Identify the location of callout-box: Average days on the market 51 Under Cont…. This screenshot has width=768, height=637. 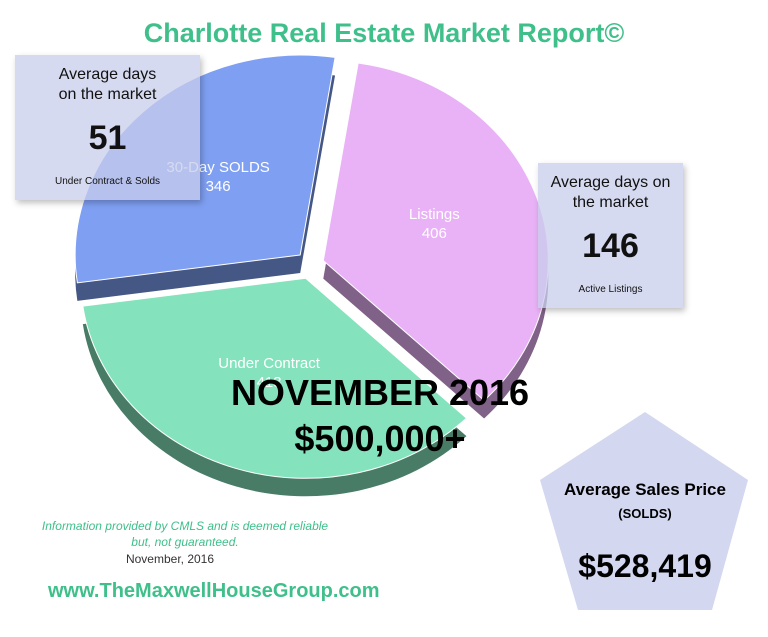
(107, 127).